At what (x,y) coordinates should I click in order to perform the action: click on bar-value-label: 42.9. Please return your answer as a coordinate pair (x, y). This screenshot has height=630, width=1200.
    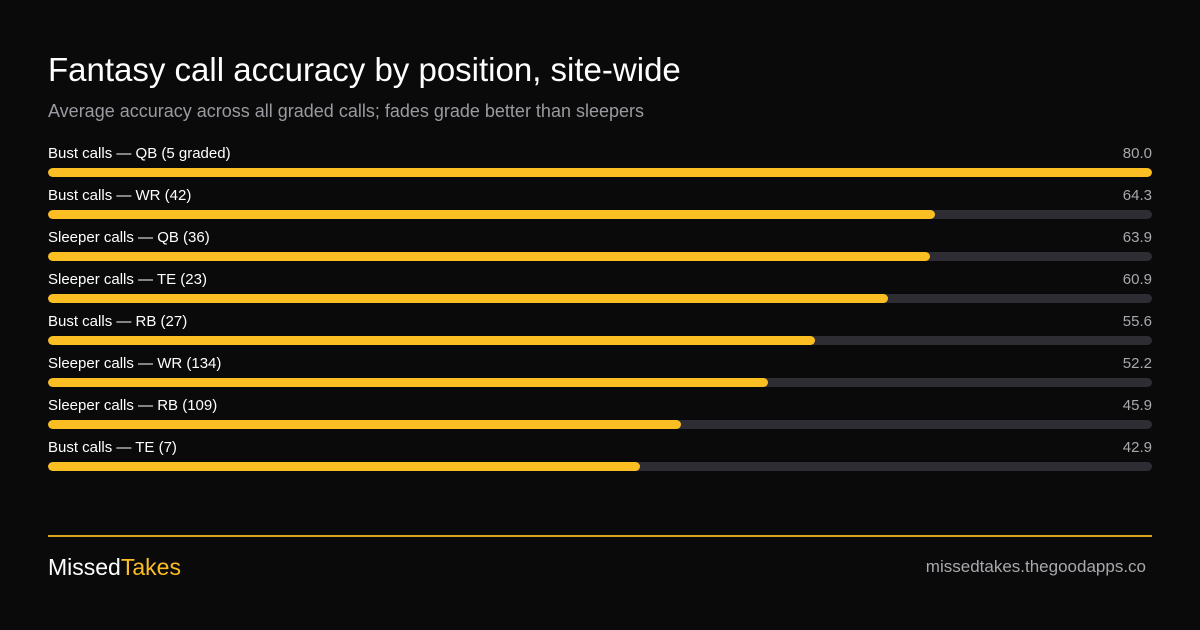
    Looking at the image, I should click on (1137, 447).